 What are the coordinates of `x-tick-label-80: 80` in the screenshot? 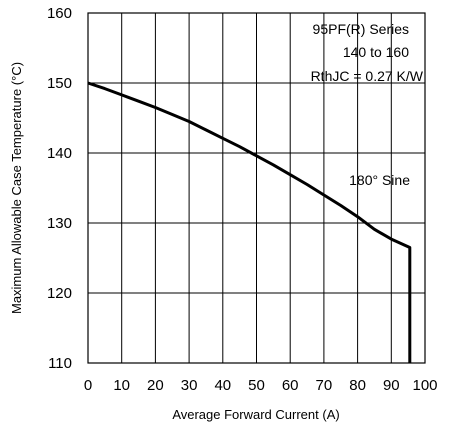 It's located at (357, 385).